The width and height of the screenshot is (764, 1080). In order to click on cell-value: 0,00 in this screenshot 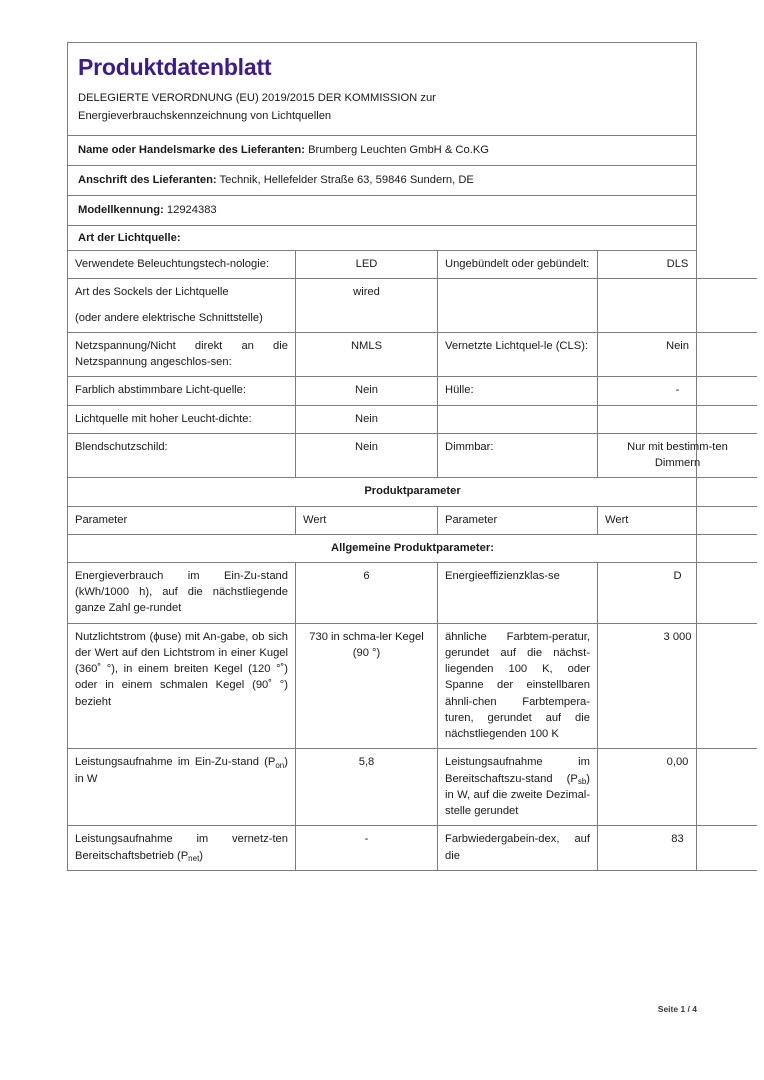, I will do `click(677, 787)`.